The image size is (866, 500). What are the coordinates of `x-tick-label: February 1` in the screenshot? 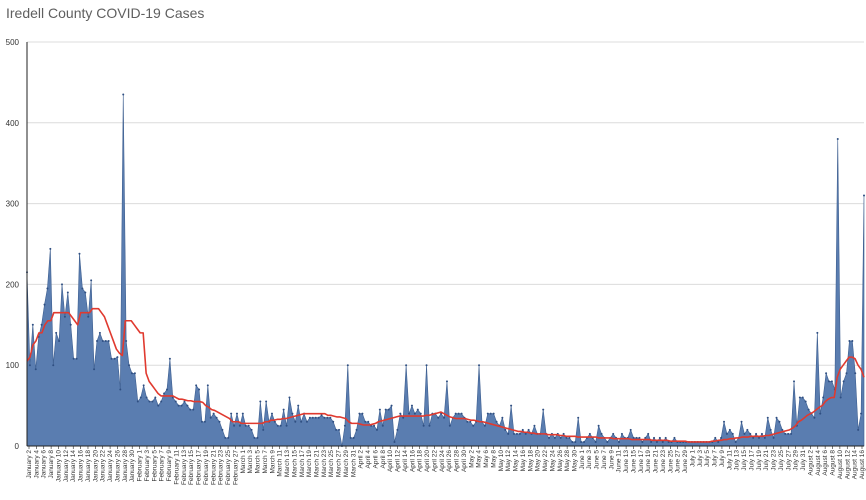 It's located at (140, 466).